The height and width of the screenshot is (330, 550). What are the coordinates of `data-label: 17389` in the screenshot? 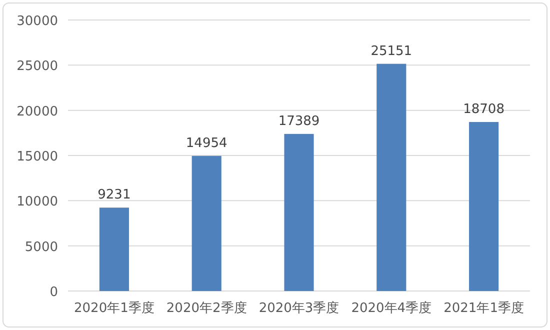 It's located at (299, 121).